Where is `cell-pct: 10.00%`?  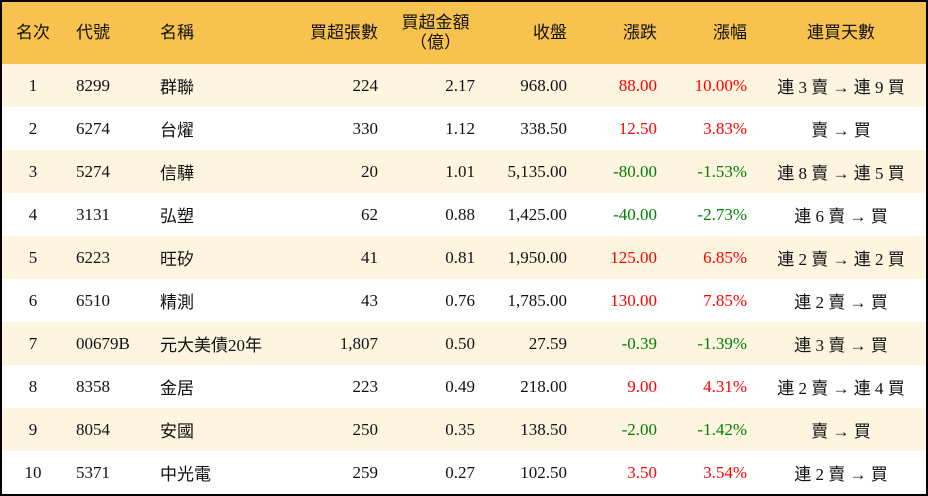 cell-pct: 10.00% is located at coordinates (711, 85).